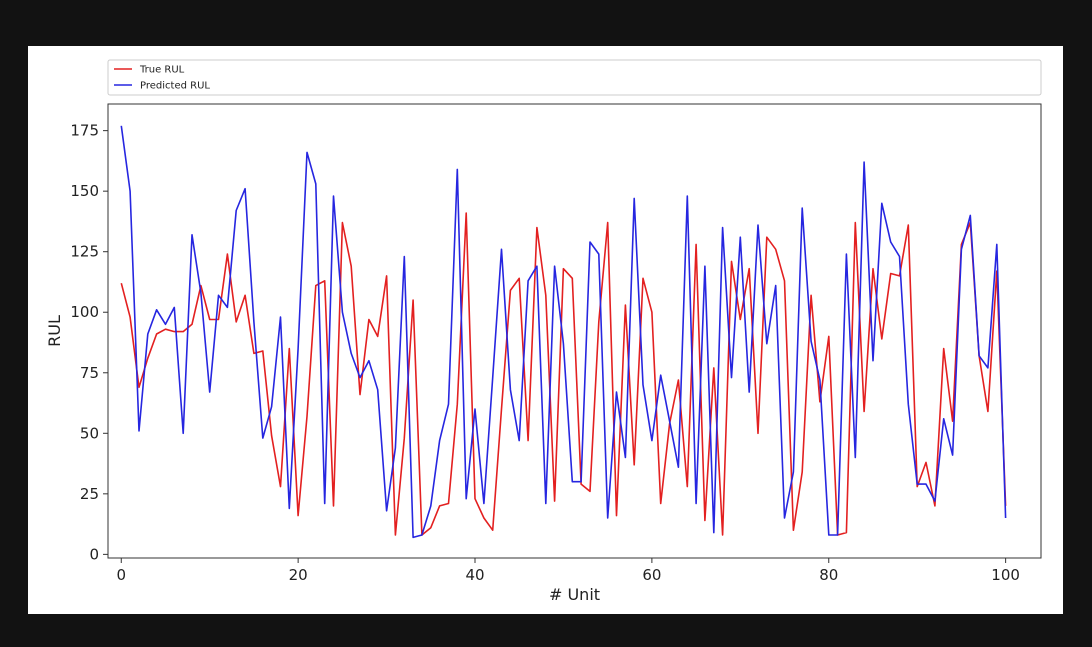  I want to click on x-tick-label: 40, so click(474, 575).